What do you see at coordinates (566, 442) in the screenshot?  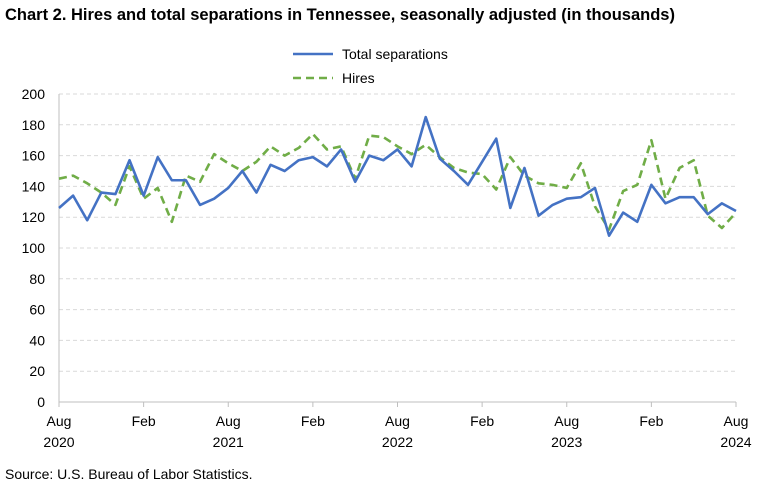 I see `x-tick-label-year: 2023` at bounding box center [566, 442].